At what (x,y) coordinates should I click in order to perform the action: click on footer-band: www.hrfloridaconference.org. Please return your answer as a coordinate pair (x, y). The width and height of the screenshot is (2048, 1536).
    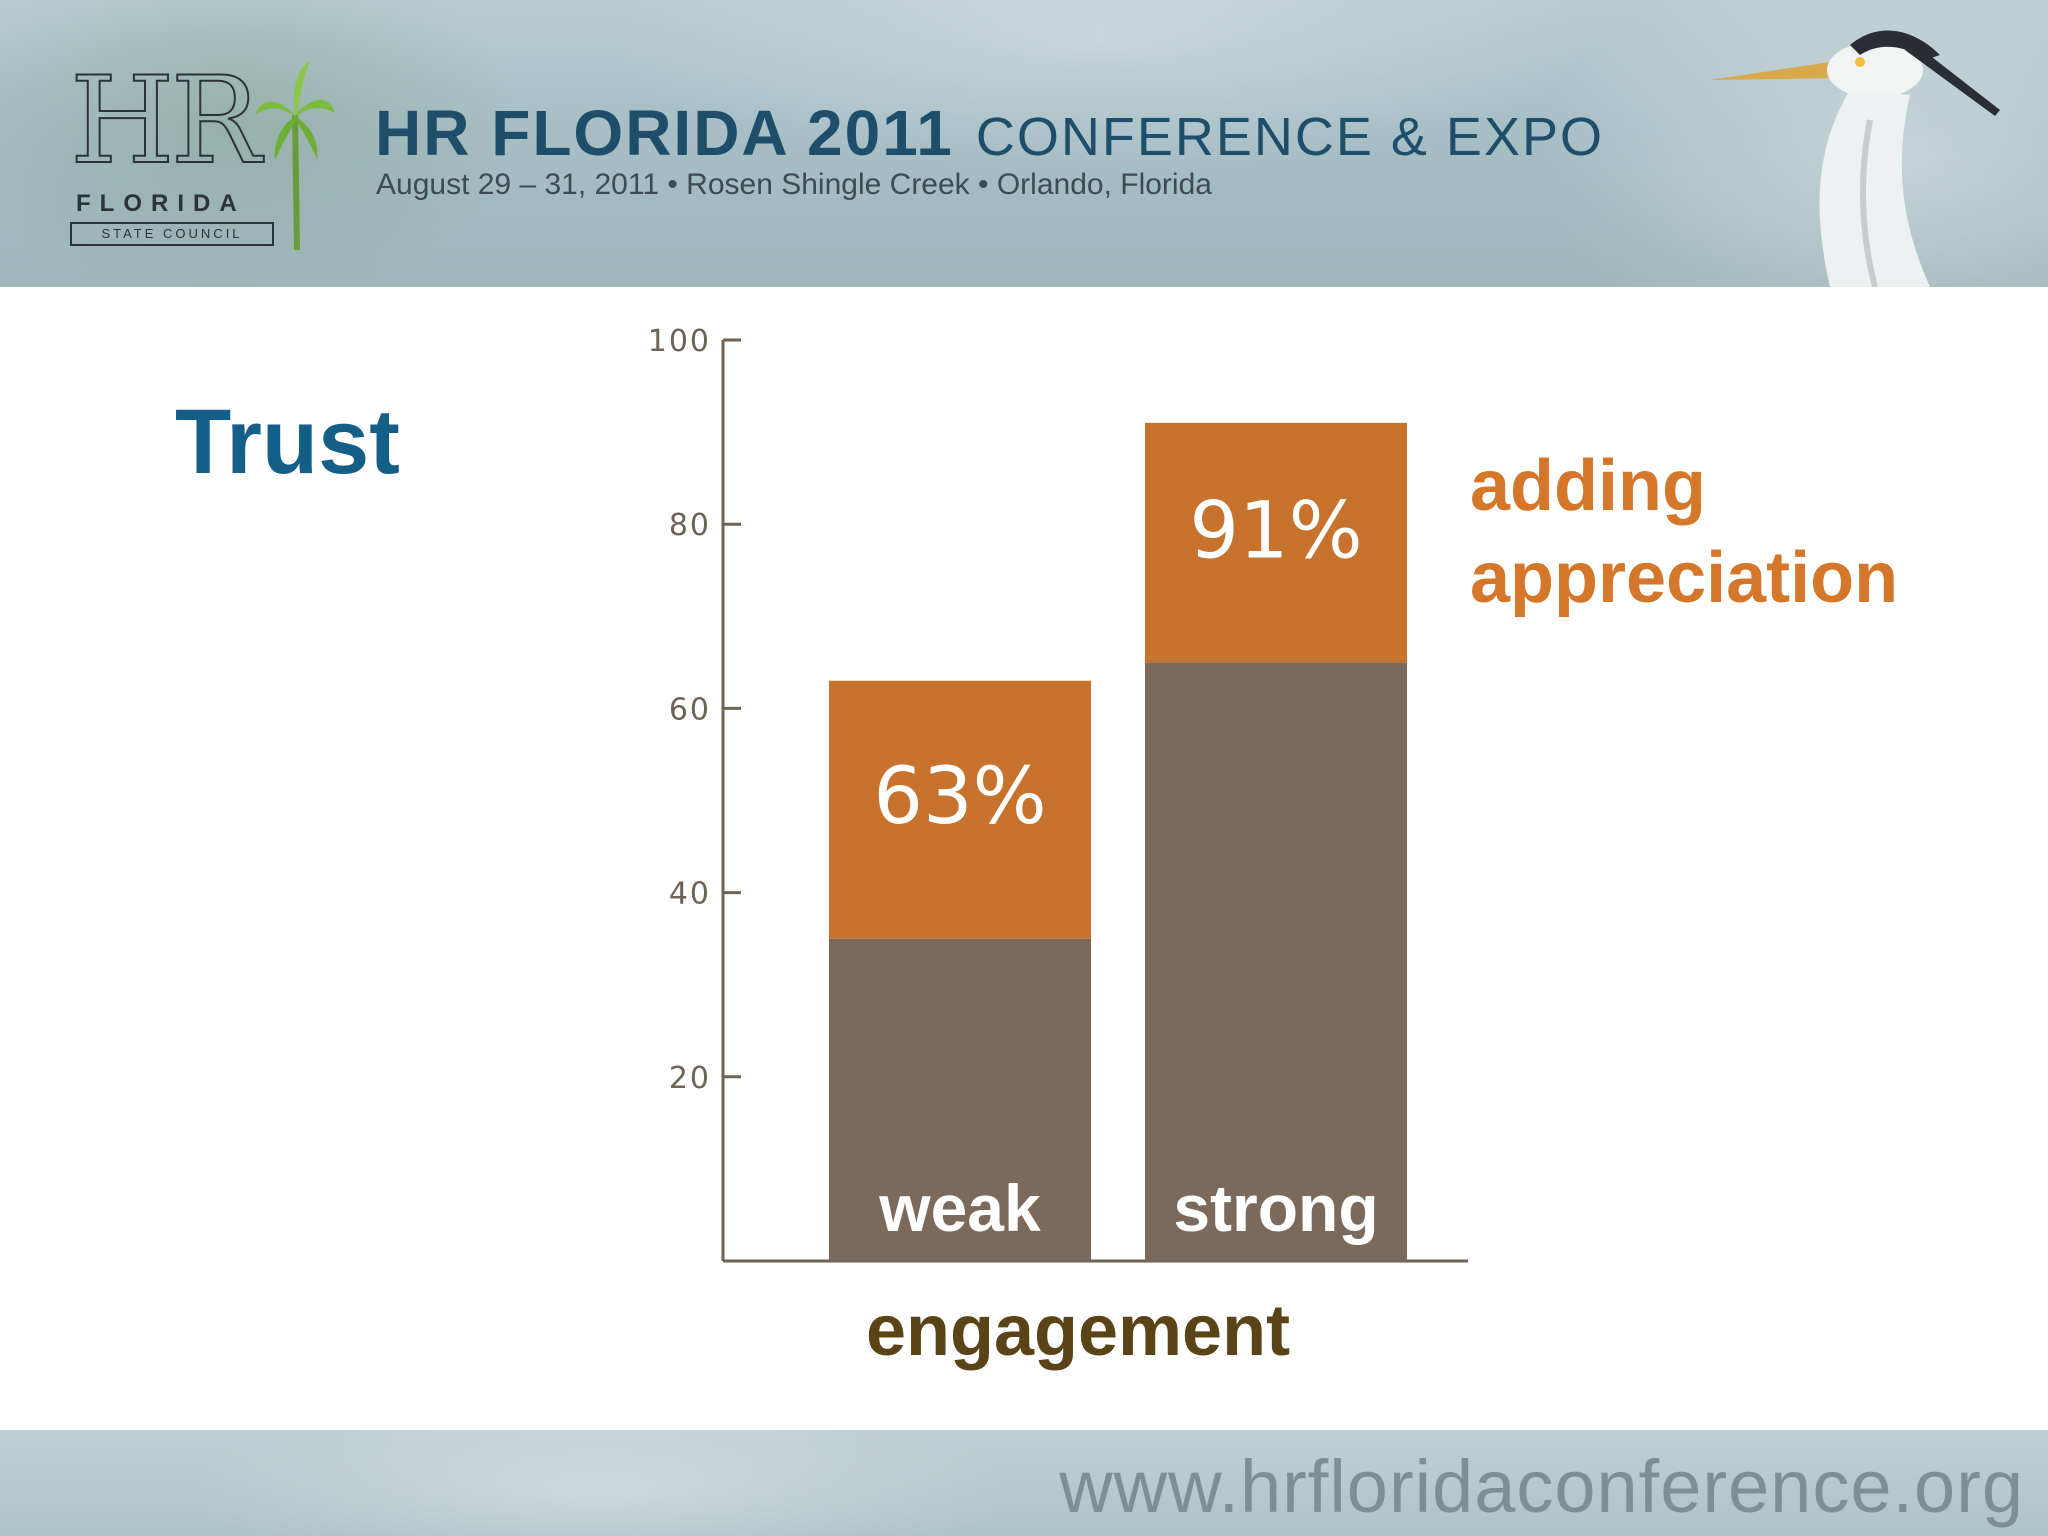
    Looking at the image, I should click on (1024, 1483).